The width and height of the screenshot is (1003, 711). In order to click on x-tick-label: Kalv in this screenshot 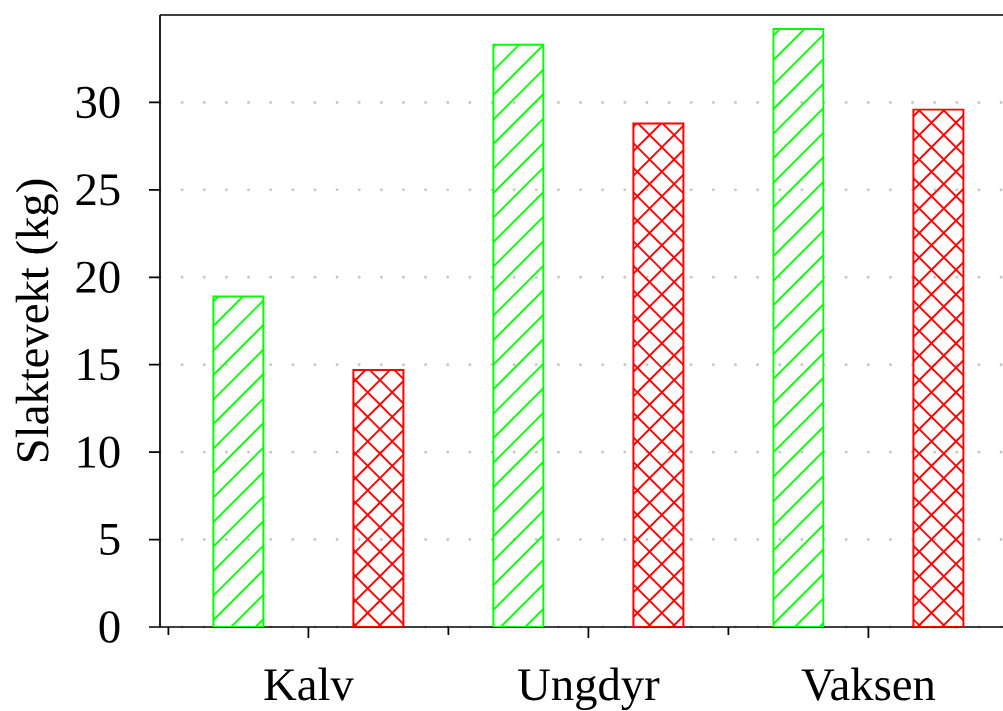, I will do `click(309, 684)`.